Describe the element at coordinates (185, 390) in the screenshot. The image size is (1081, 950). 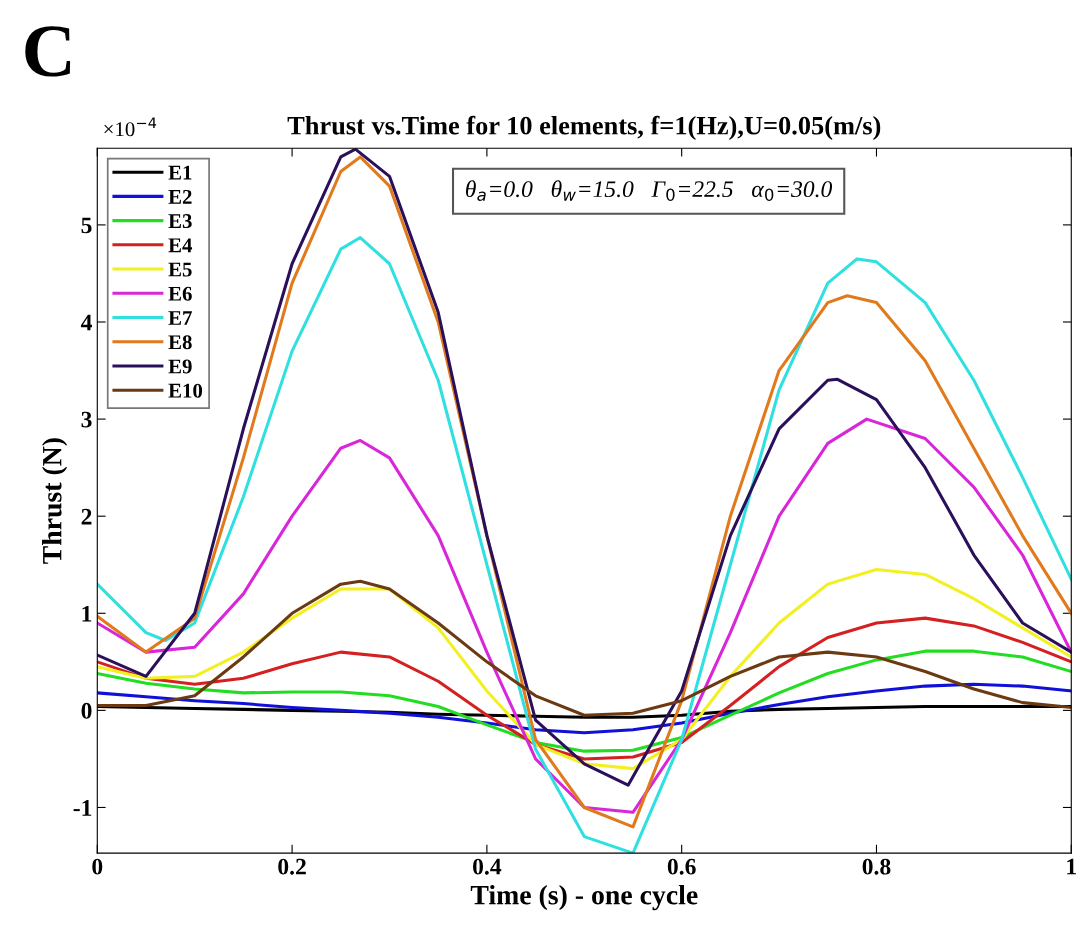
I see `legend-label: E10` at that location.